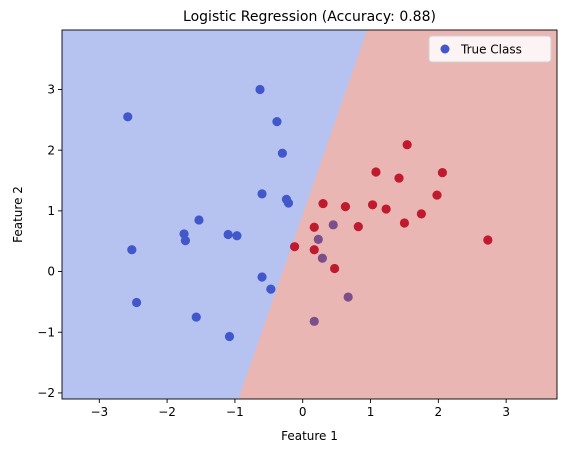  Describe the element at coordinates (51, 90) in the screenshot. I see `y-tick-label: 3` at that location.